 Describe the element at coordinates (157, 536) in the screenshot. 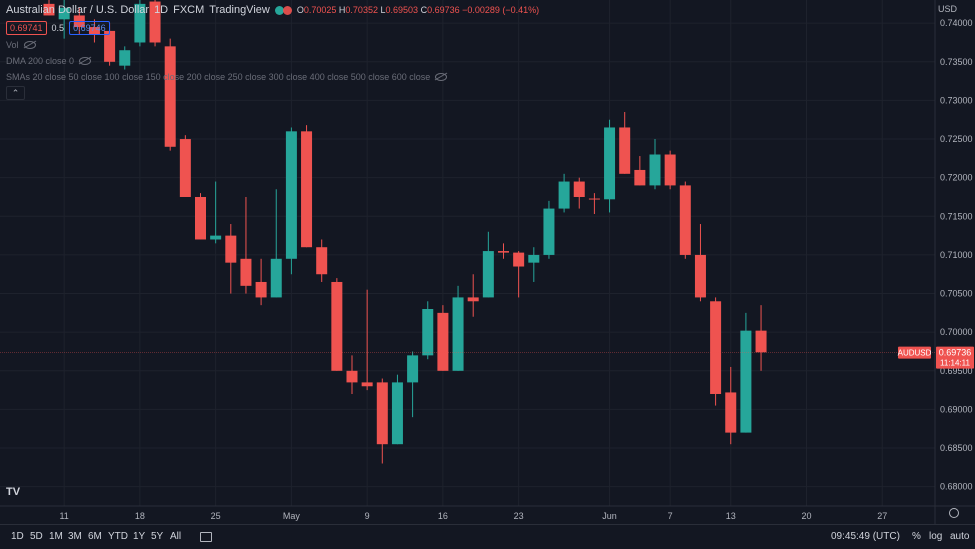

I see `timeframe-5y: 5Y` at that location.